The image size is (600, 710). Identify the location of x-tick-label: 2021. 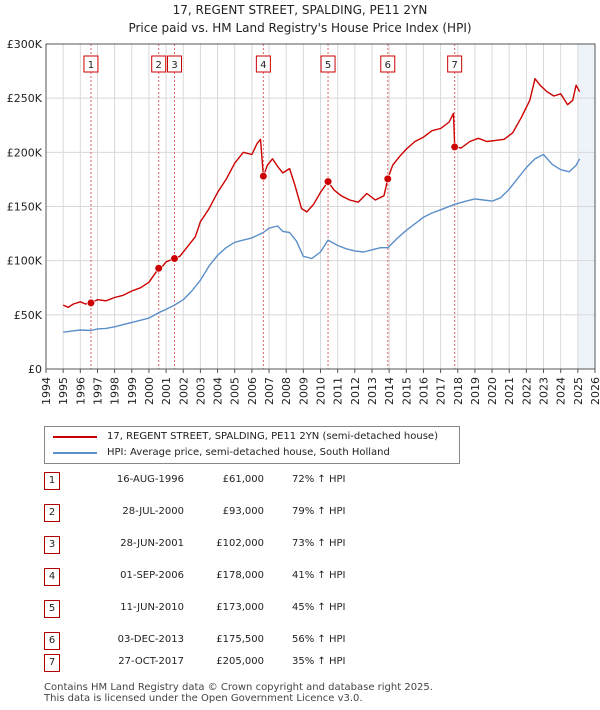
(509, 391).